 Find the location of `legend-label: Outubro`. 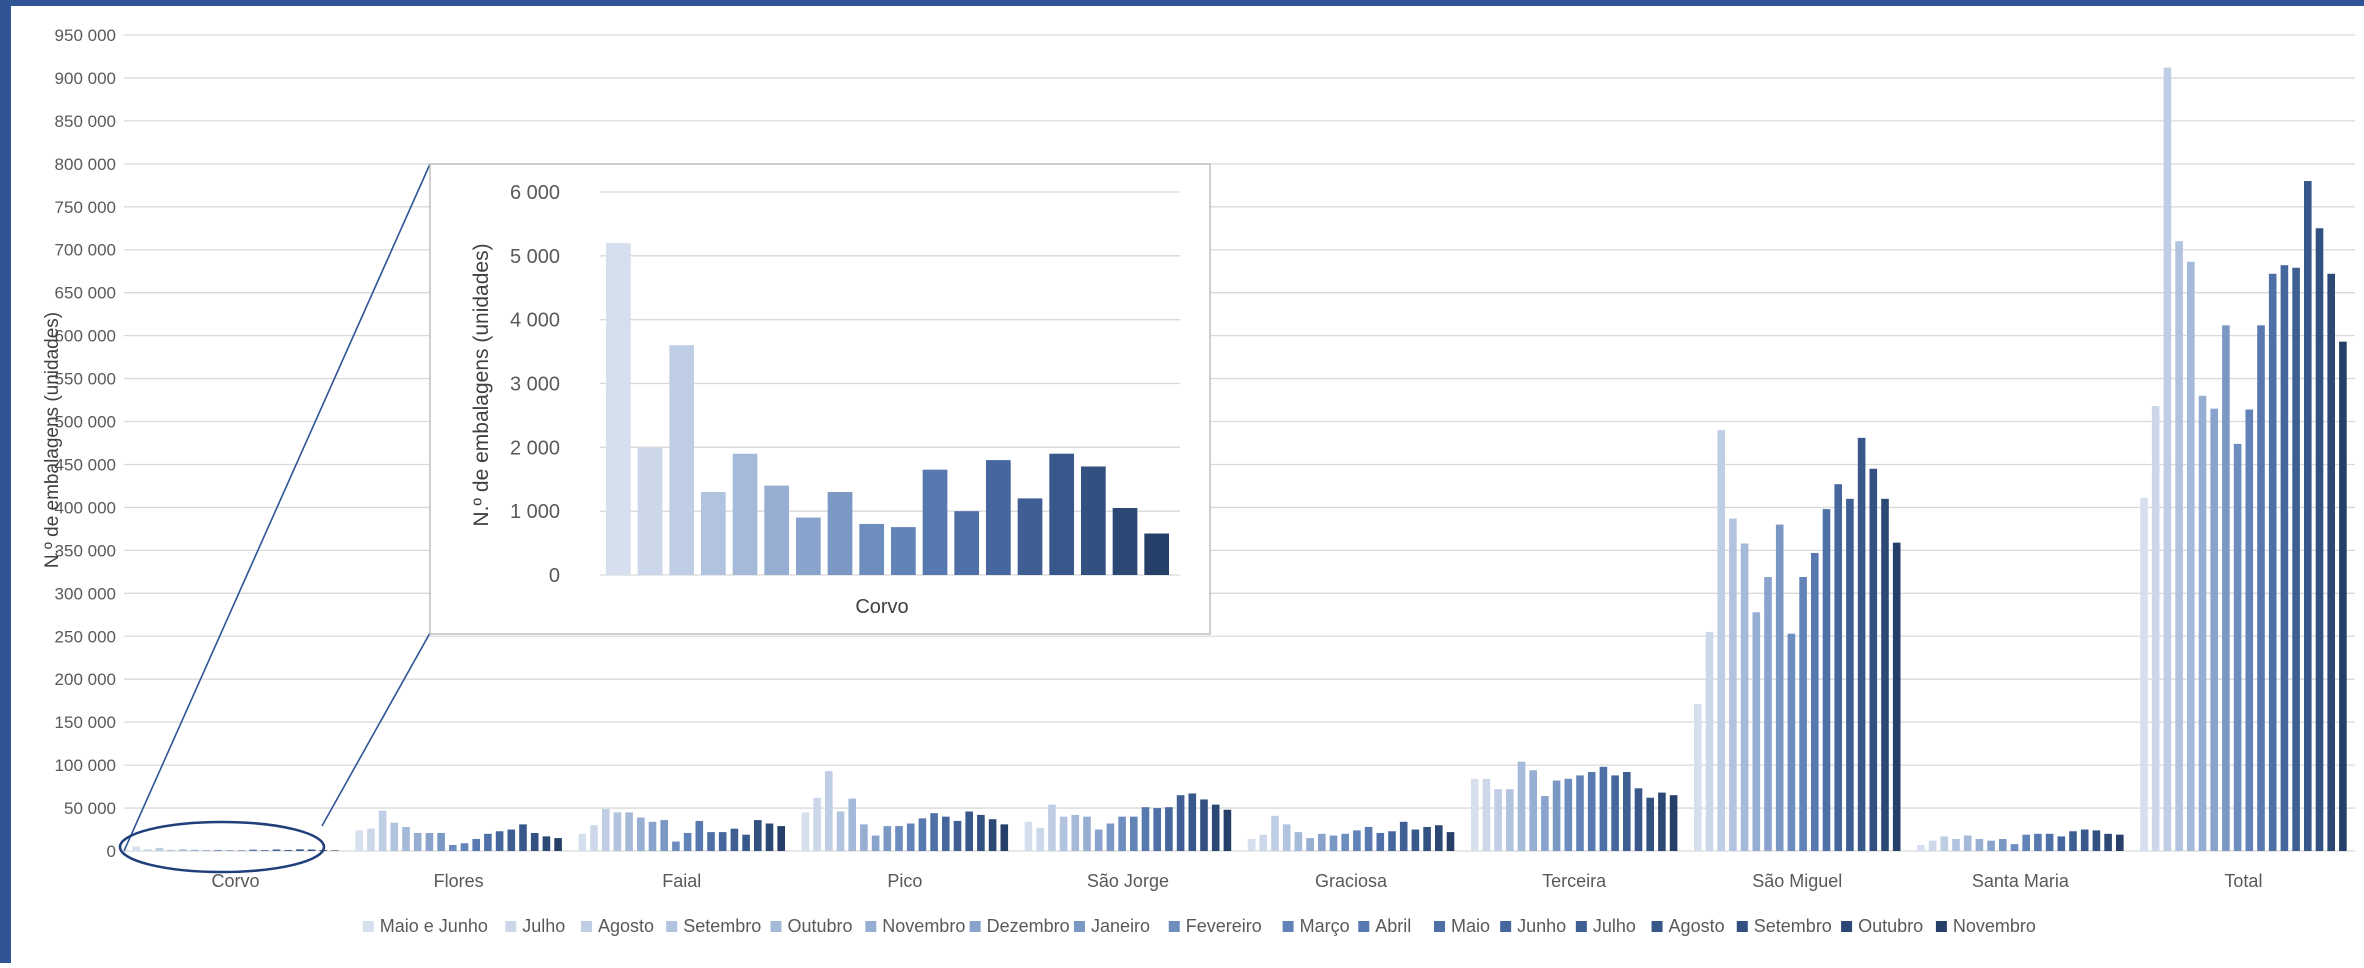

legend-label: Outubro is located at coordinates (1890, 926).